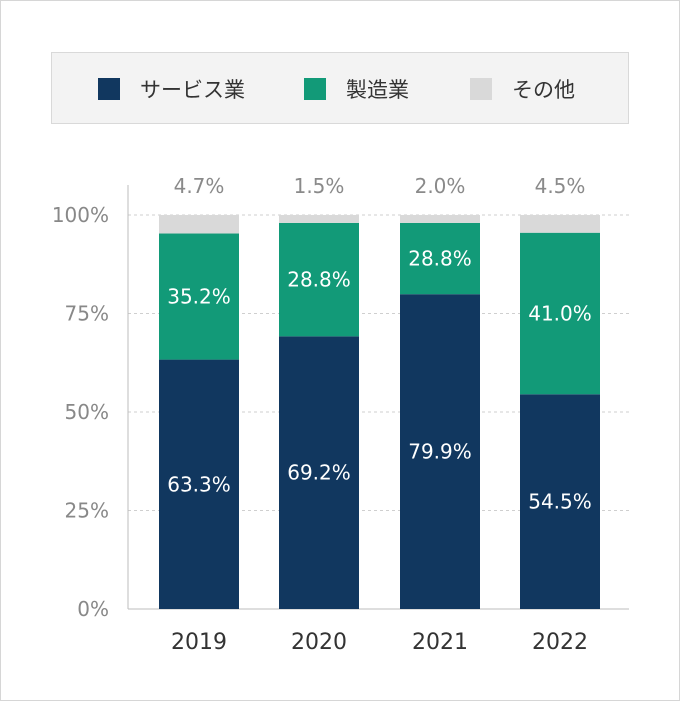 This screenshot has width=680, height=702. What do you see at coordinates (109, 89) in the screenshot?
I see `legend-swatch-service` at bounding box center [109, 89].